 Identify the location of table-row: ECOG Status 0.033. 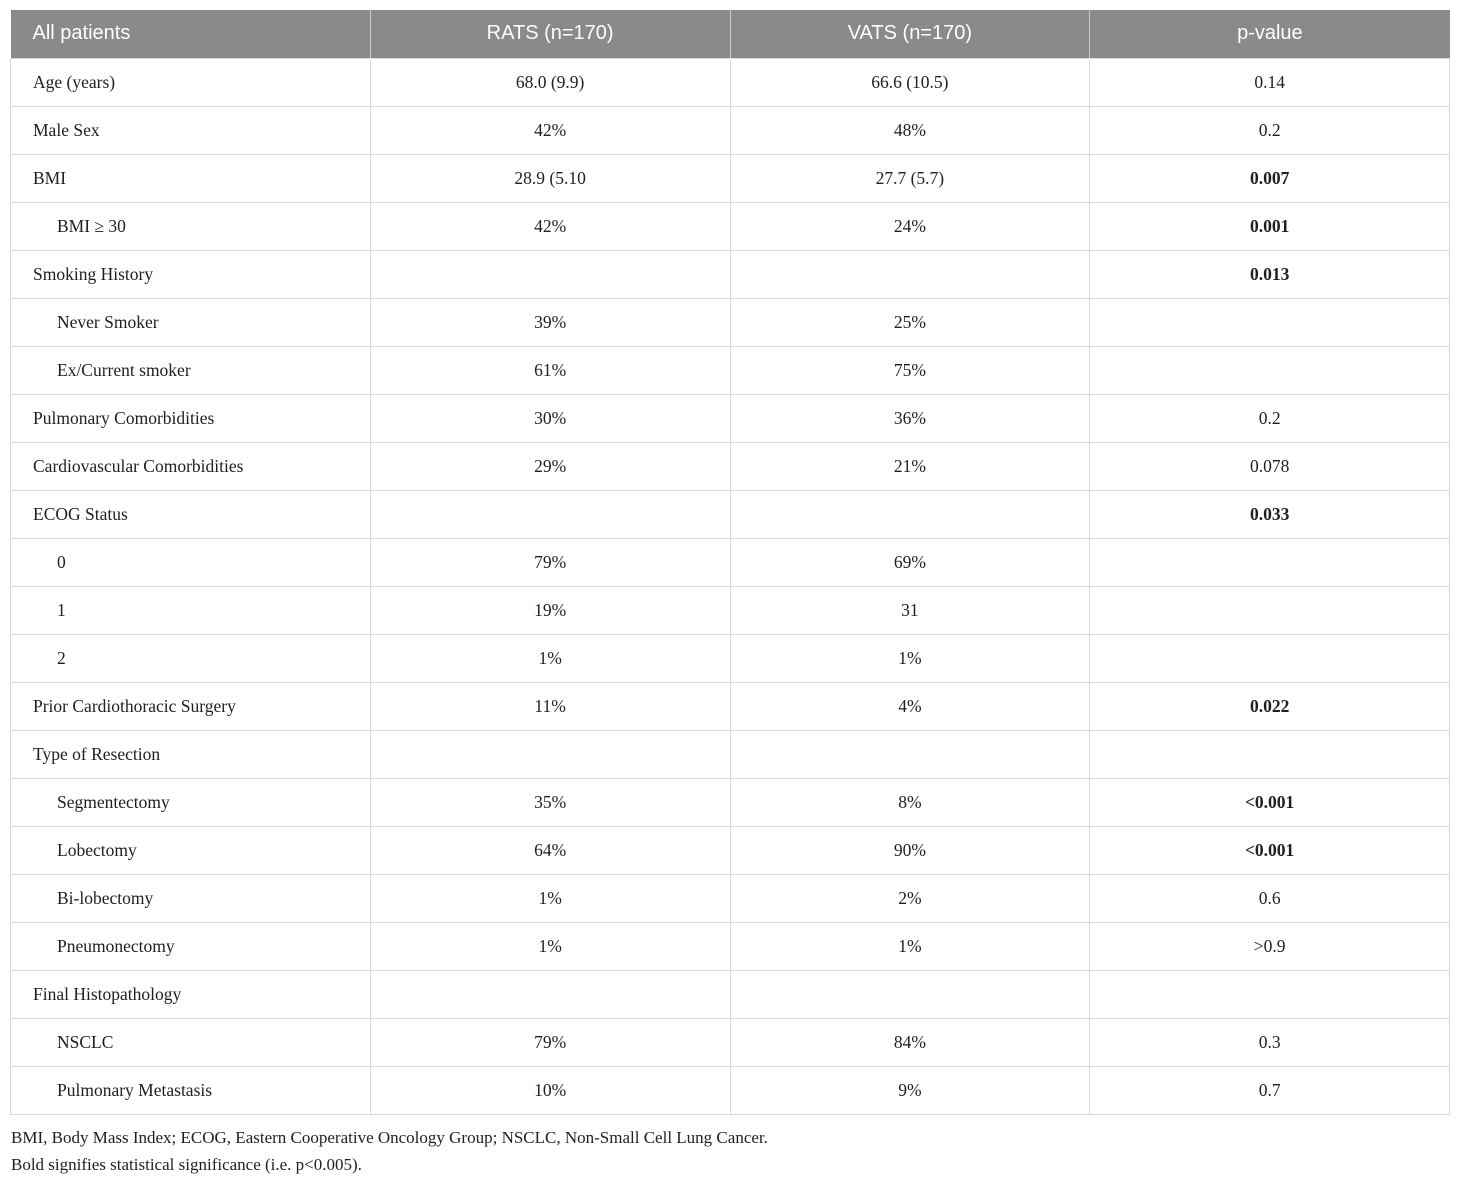
(730, 514).